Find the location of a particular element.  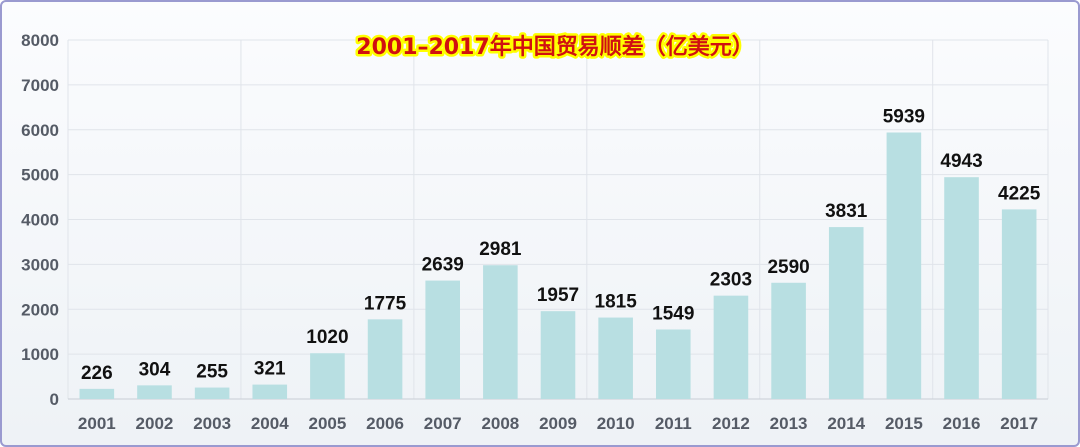

bar-2007 is located at coordinates (442, 339).